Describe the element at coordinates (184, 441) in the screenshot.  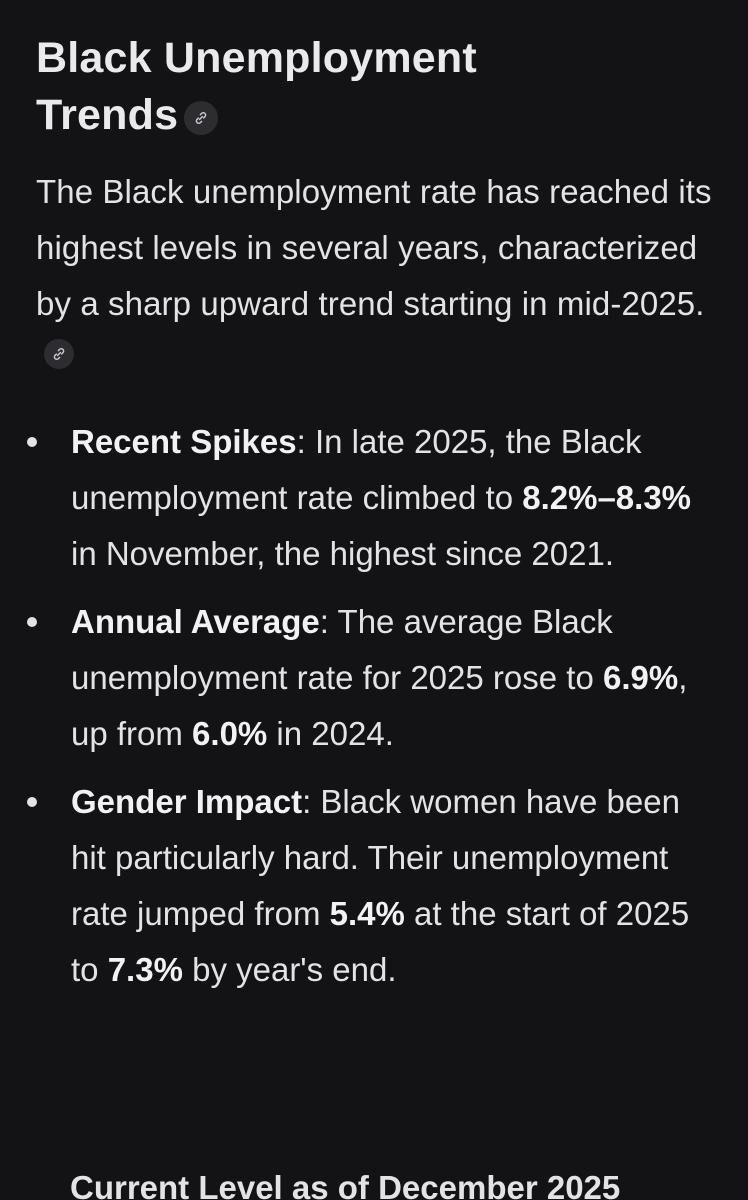
I see `bullet-title: Recent Spikes` at that location.